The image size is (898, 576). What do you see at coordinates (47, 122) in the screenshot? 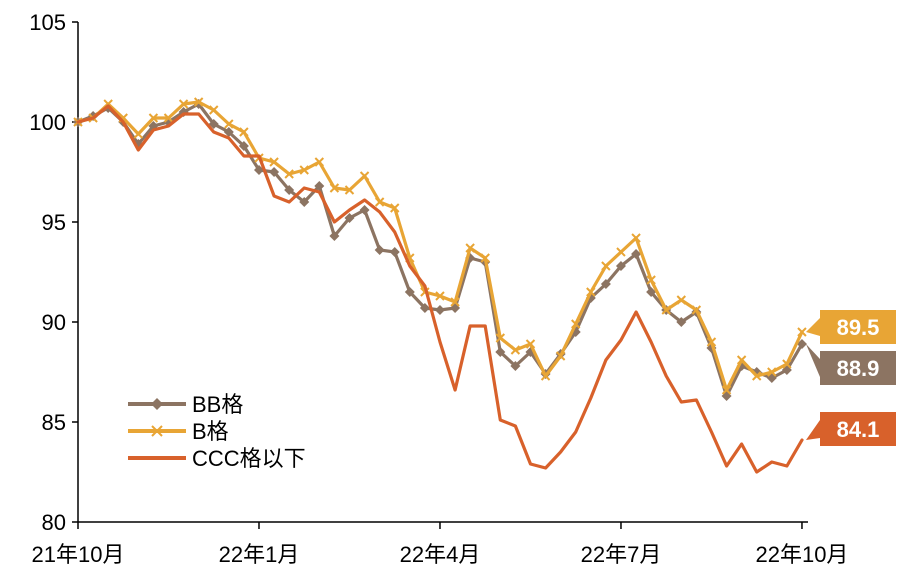
I see `y-tick-label: 100` at bounding box center [47, 122].